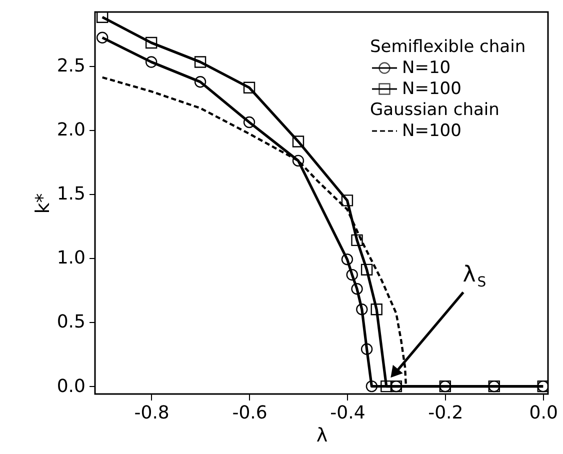 The height and width of the screenshot is (454, 563). I want to click on x-axis-title: λ, so click(322, 435).